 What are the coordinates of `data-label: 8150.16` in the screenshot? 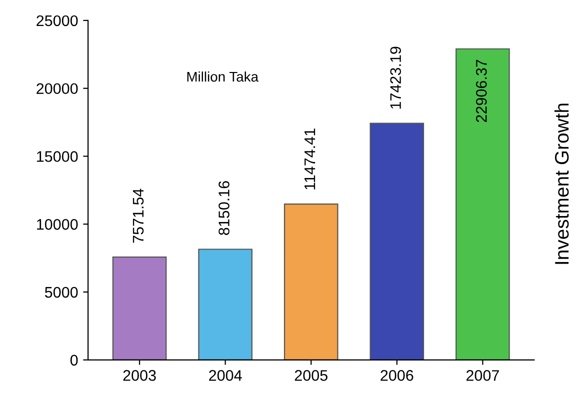 It's located at (224, 208).